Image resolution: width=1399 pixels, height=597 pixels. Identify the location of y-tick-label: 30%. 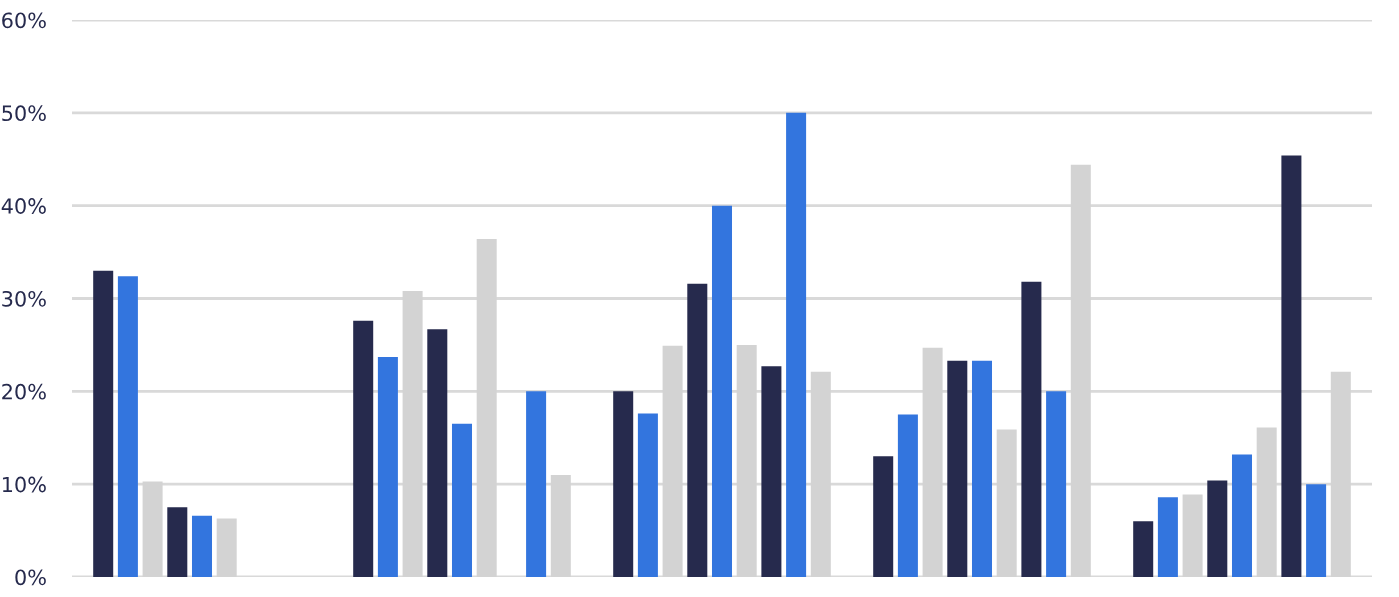
(24, 298).